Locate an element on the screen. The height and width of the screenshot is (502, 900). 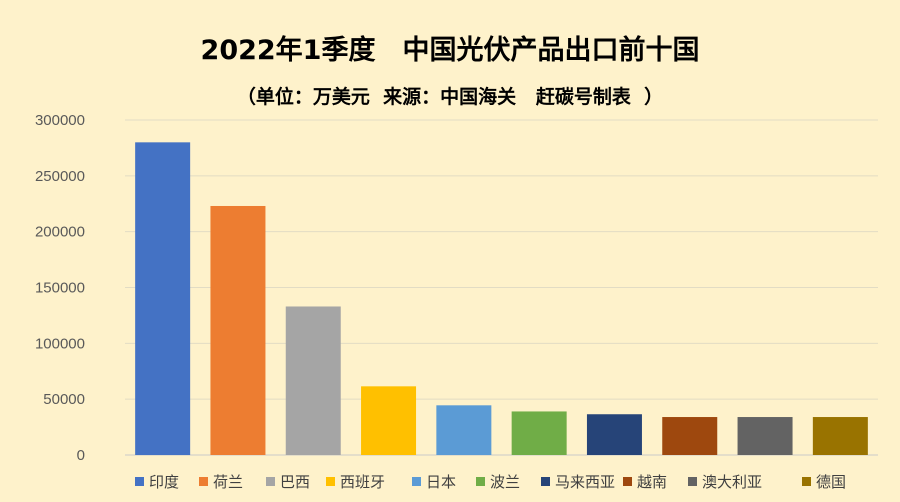
legend-item: 巴西 is located at coordinates (288, 482).